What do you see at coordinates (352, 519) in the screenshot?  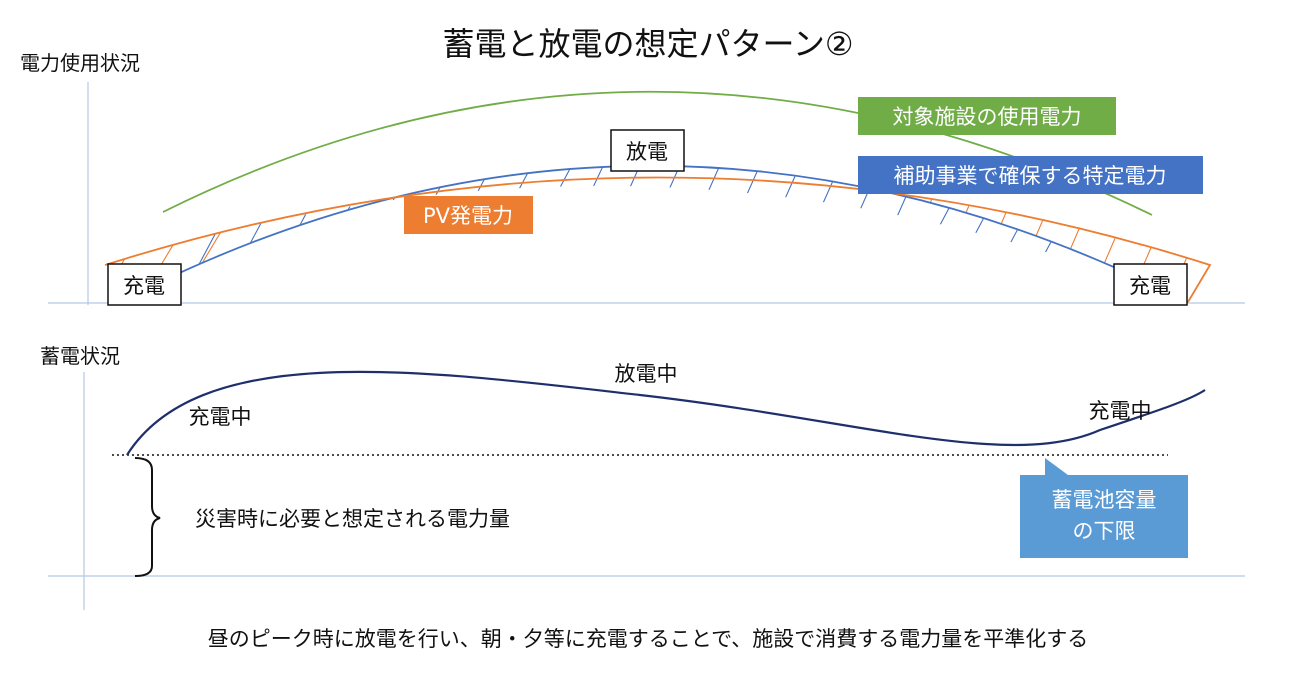 I see `required-energy-label: 災害時に必要と想定される電力量` at bounding box center [352, 519].